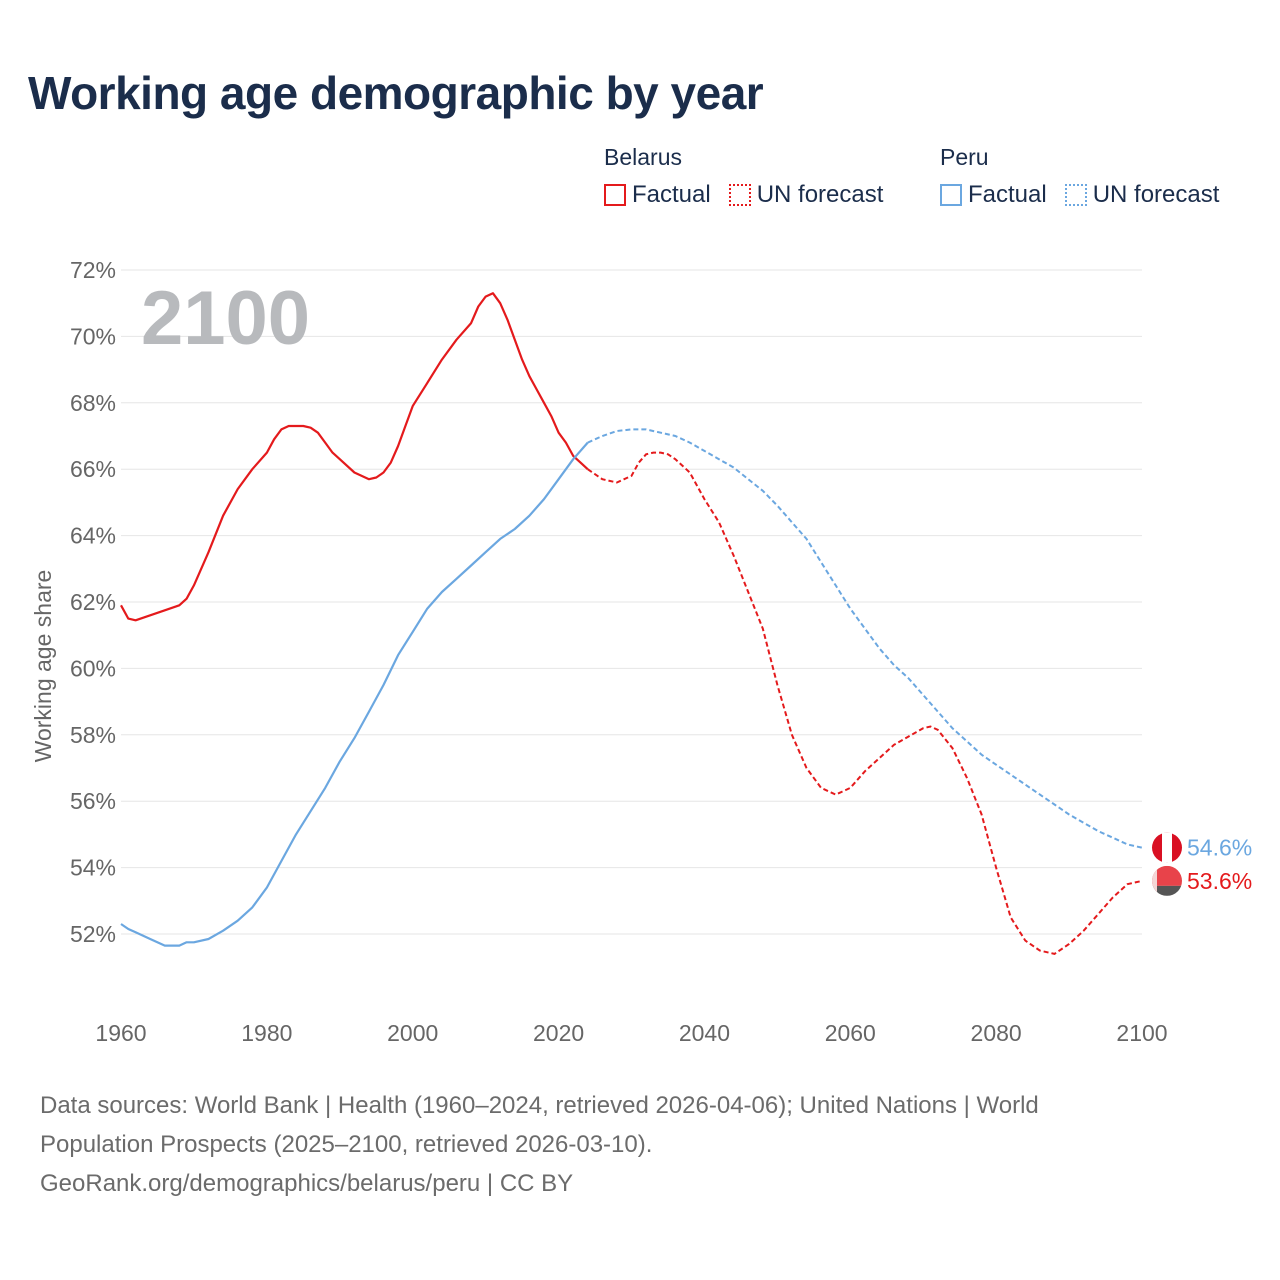  I want to click on legend-belarus: Belarus Factual UN forecast, so click(749, 176).